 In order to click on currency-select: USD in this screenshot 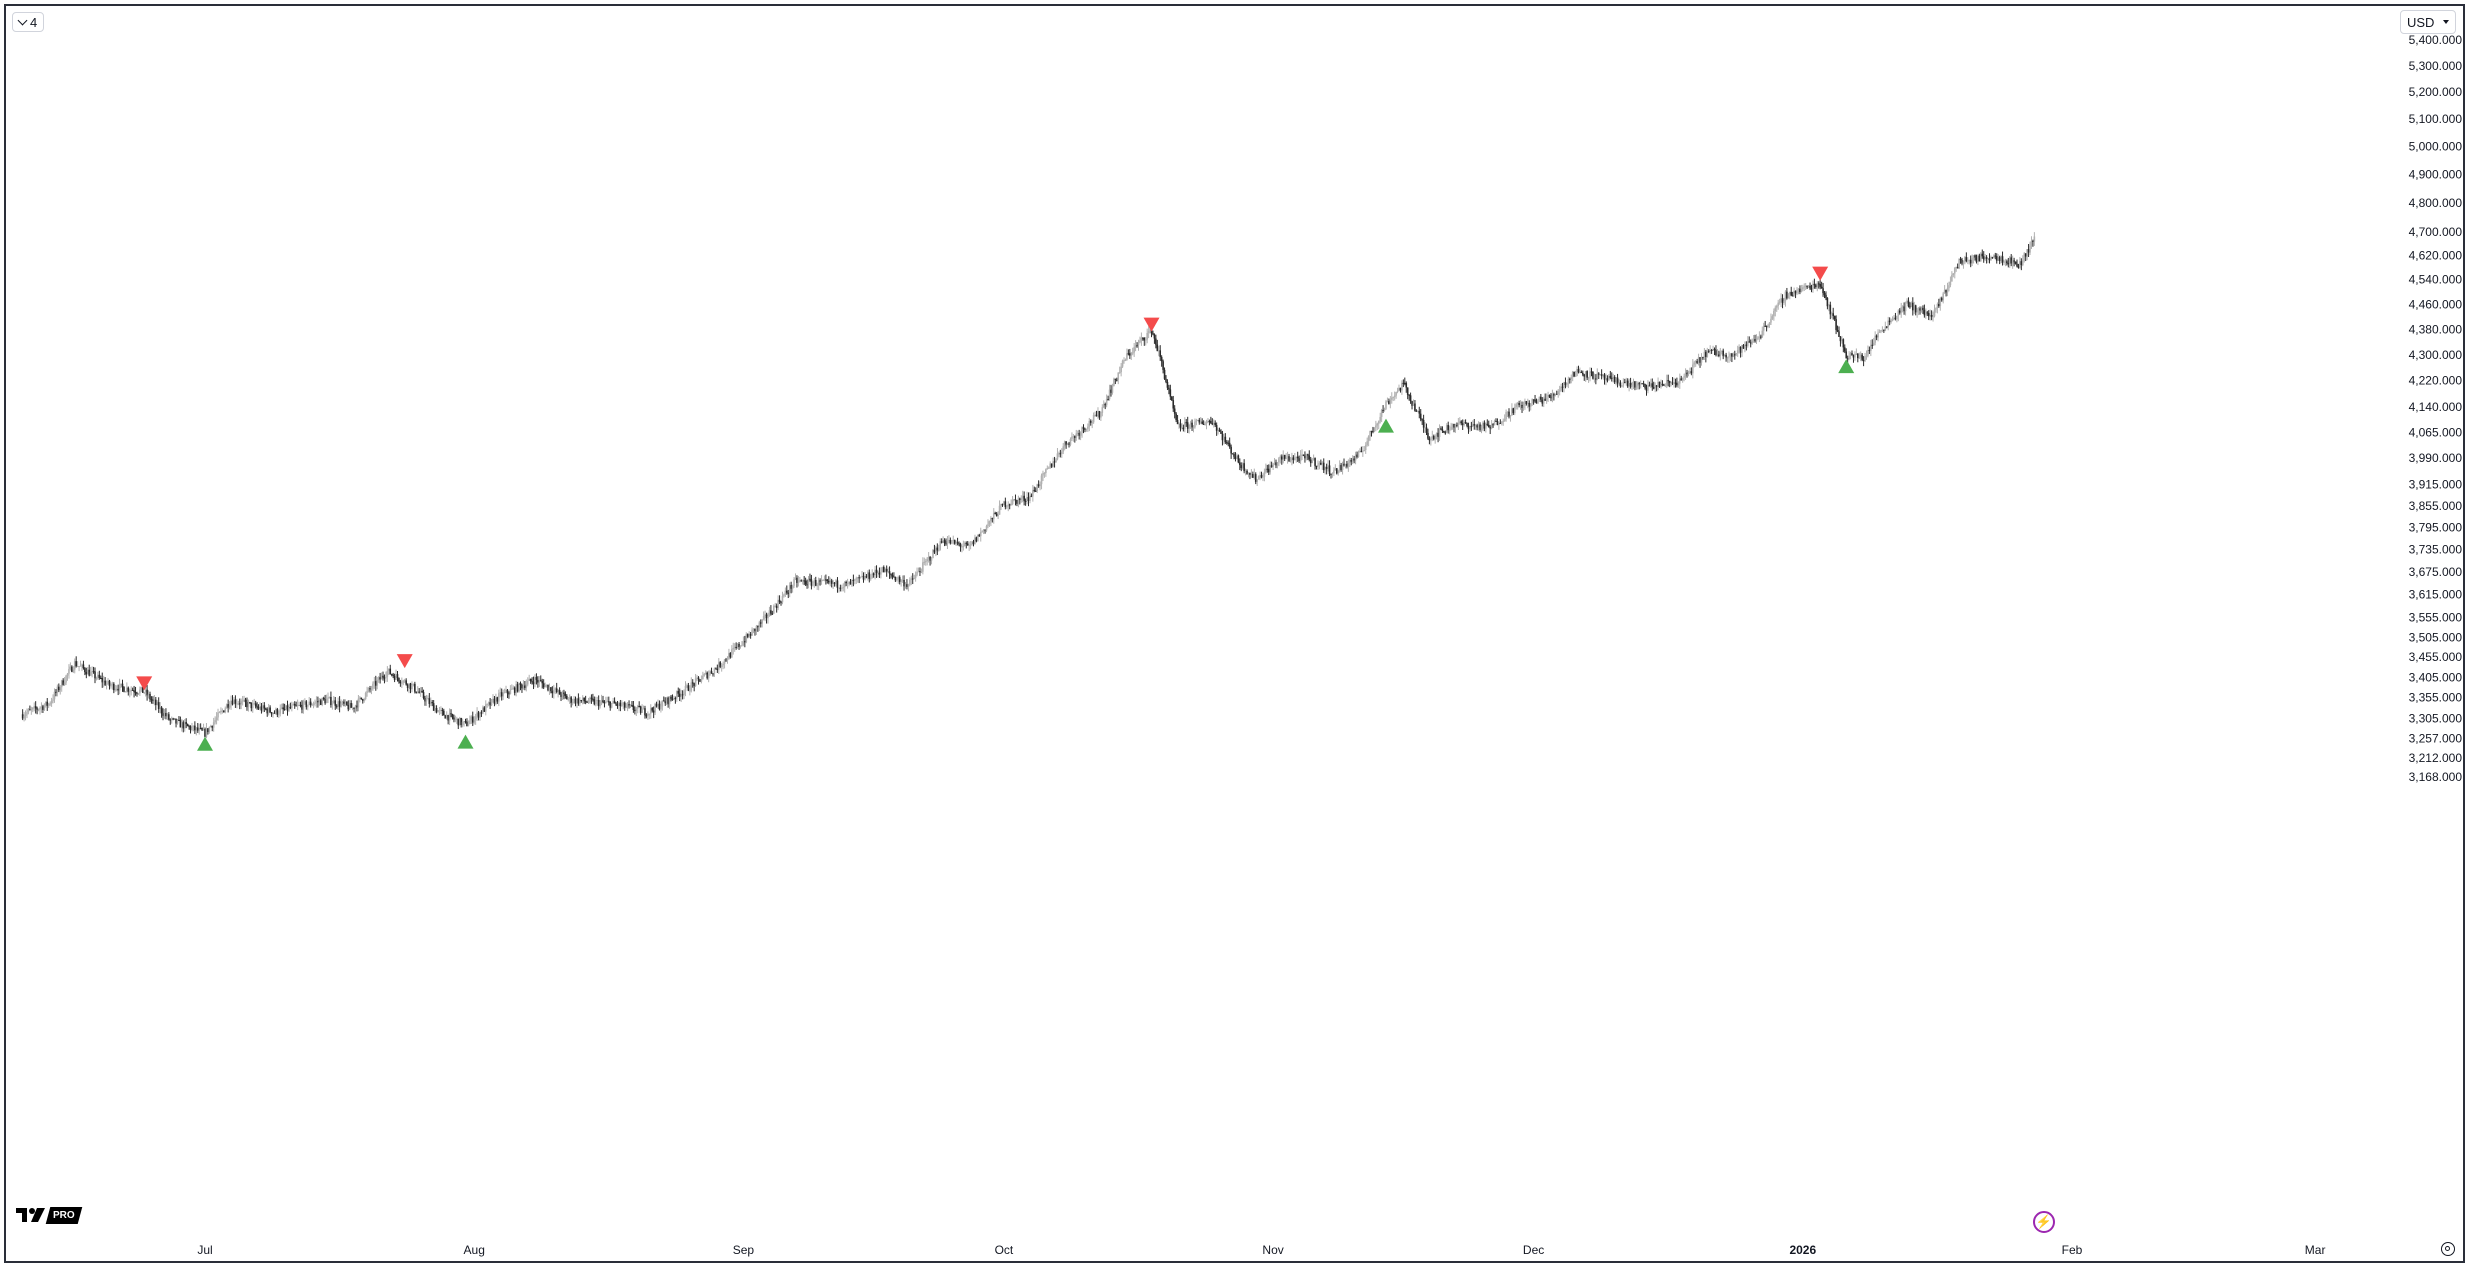, I will do `click(2428, 22)`.